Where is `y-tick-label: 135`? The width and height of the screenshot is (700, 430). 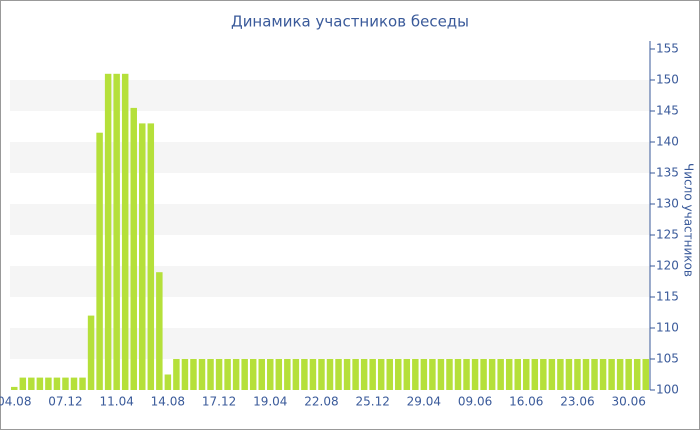 y-tick-label: 135 is located at coordinates (667, 173).